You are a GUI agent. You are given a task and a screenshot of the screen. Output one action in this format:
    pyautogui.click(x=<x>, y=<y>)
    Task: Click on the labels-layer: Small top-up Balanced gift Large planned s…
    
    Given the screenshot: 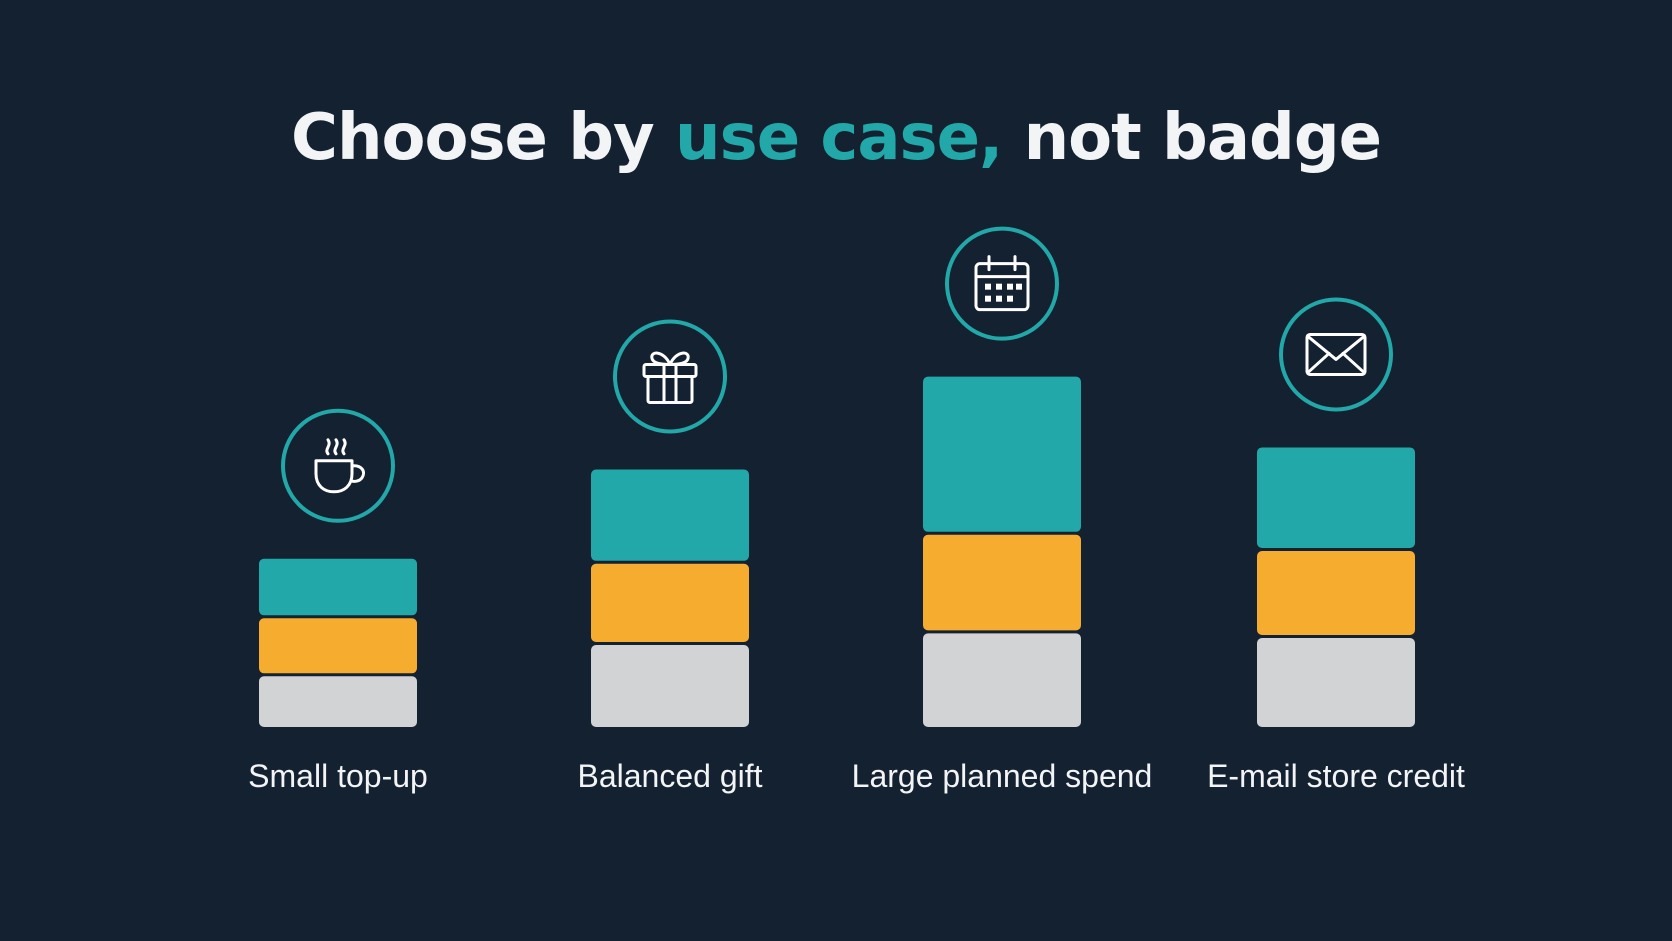 What is the action you would take?
    pyautogui.click(x=856, y=776)
    